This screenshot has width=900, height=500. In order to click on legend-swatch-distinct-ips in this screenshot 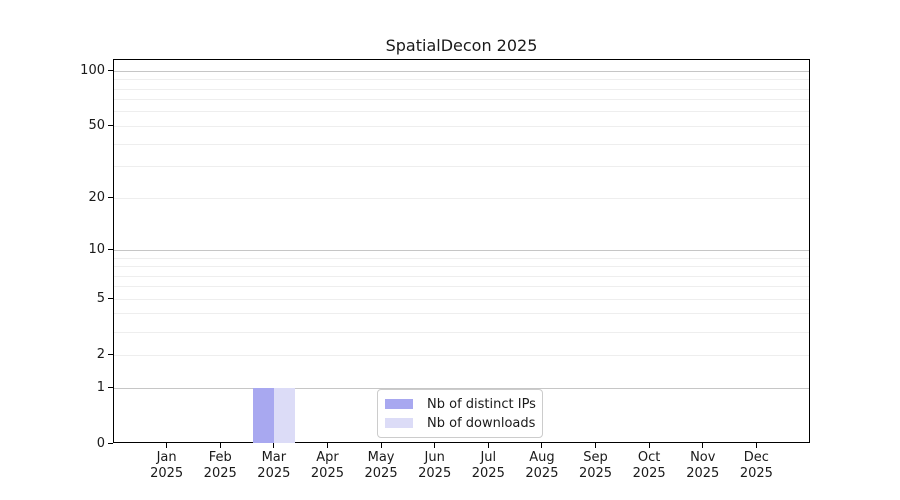, I will do `click(399, 404)`.